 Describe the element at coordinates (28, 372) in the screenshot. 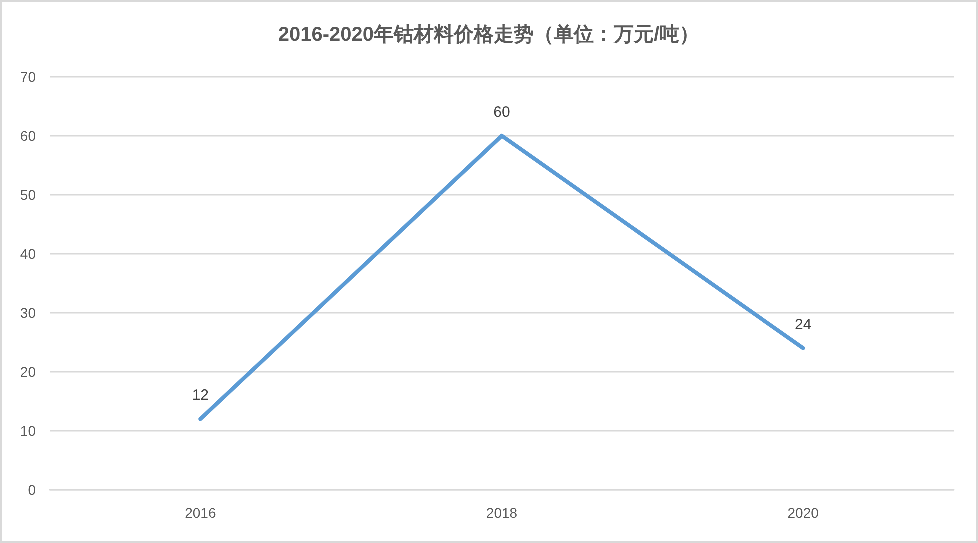

I see `y-tick-label: 20` at that location.